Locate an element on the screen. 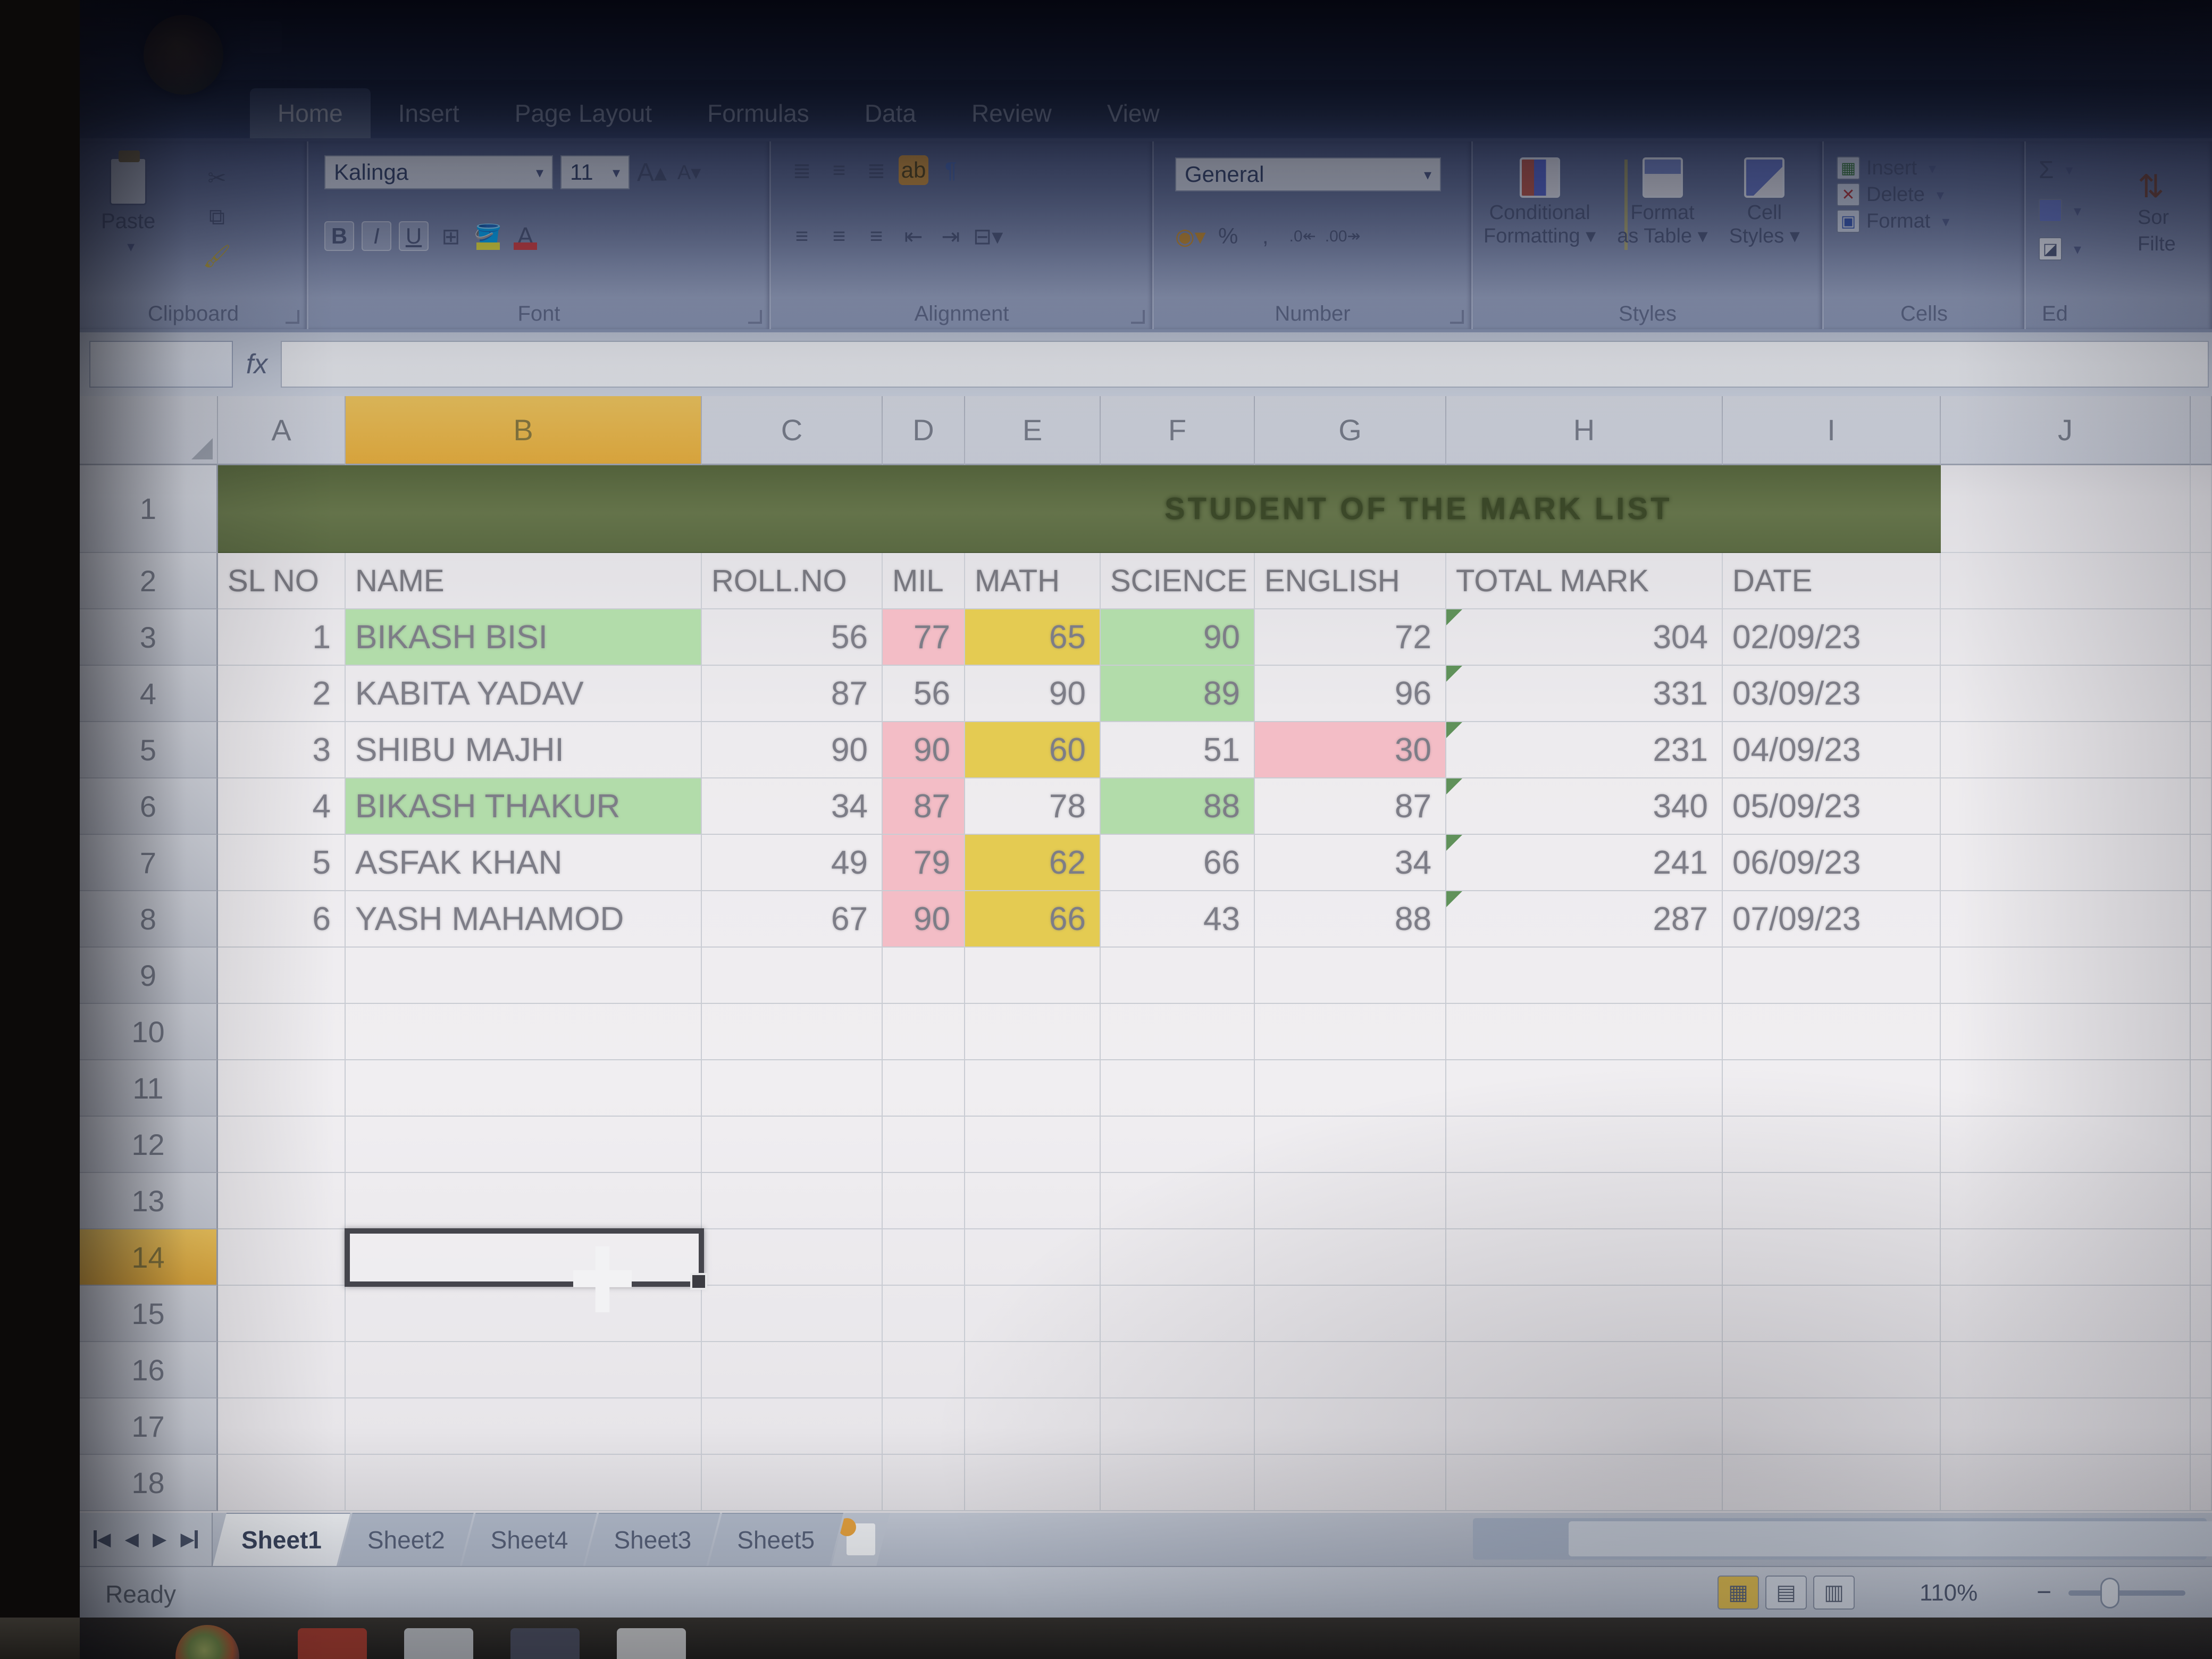  column-header-e: E is located at coordinates (1033, 430).